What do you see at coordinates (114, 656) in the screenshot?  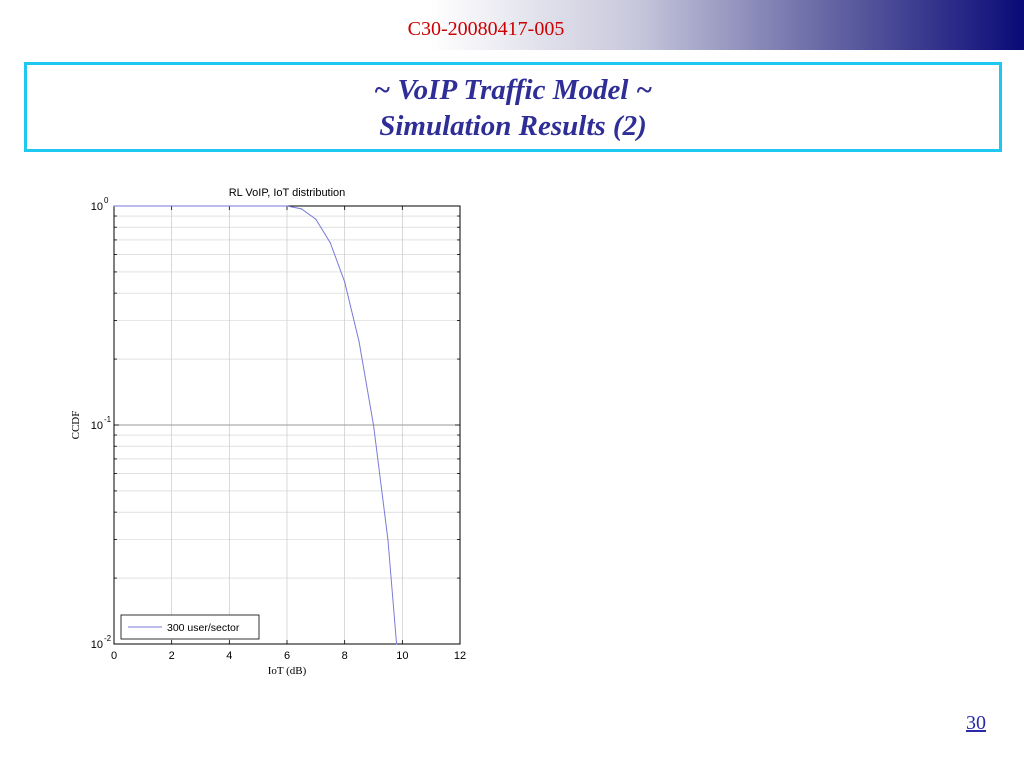 I see `x-tick-label: 0` at bounding box center [114, 656].